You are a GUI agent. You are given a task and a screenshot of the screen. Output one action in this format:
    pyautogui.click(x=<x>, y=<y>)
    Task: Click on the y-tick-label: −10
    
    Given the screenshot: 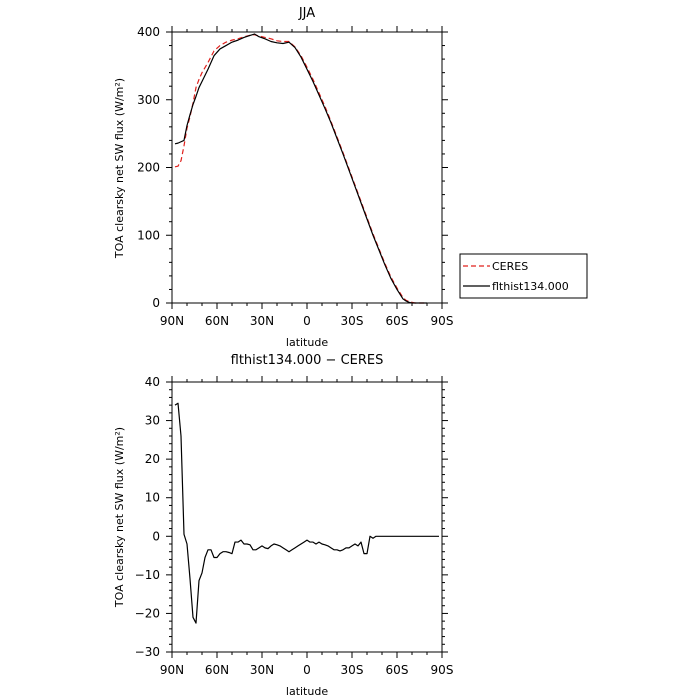 What is the action you would take?
    pyautogui.click(x=147, y=575)
    